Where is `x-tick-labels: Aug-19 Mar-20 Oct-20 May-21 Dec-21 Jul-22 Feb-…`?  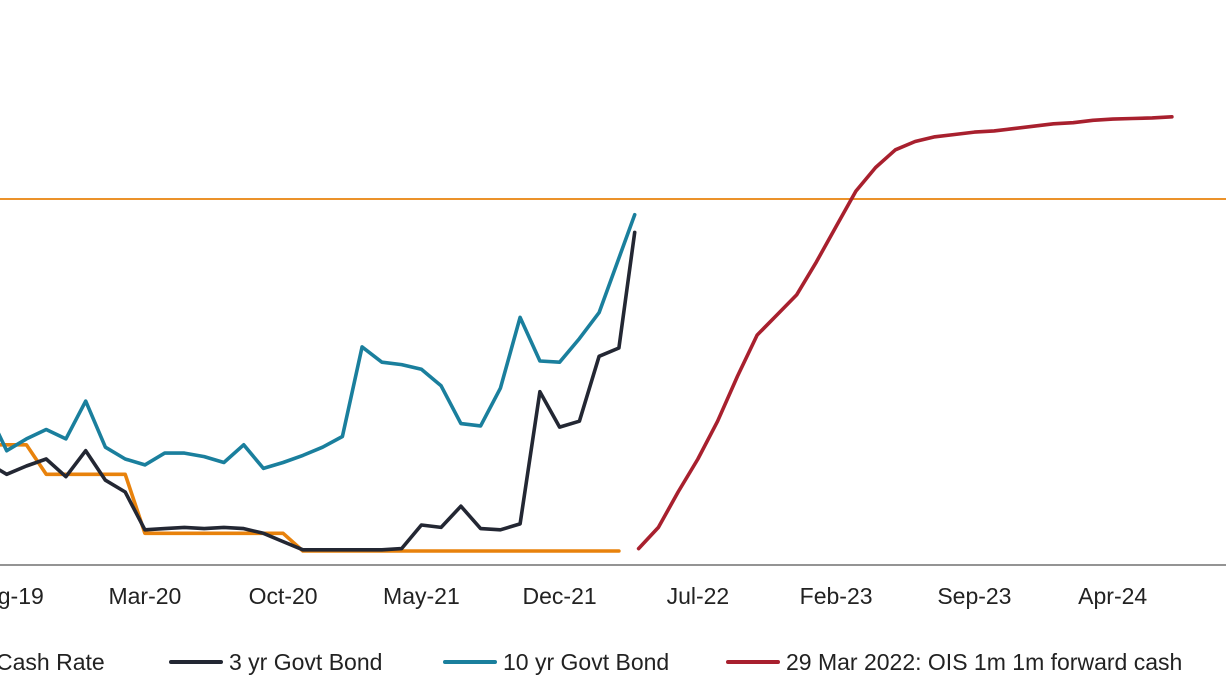
x-tick-labels: Aug-19 Mar-20 Oct-20 May-21 Dec-21 Jul-22 Feb-… is located at coordinates (573, 596).